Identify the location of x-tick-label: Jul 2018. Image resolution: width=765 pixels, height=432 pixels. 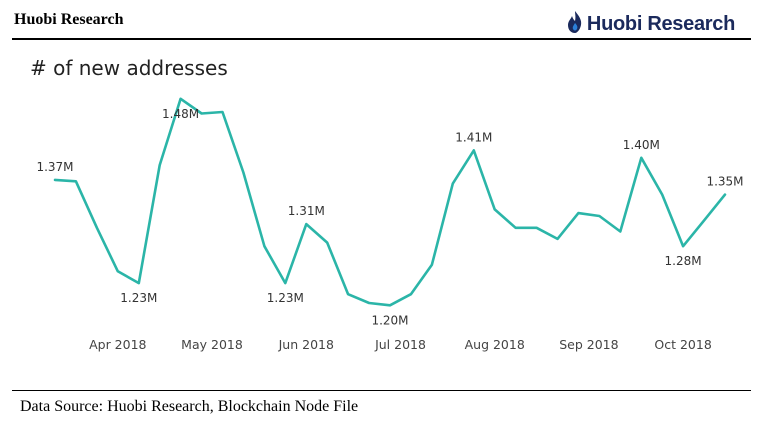
(400, 344).